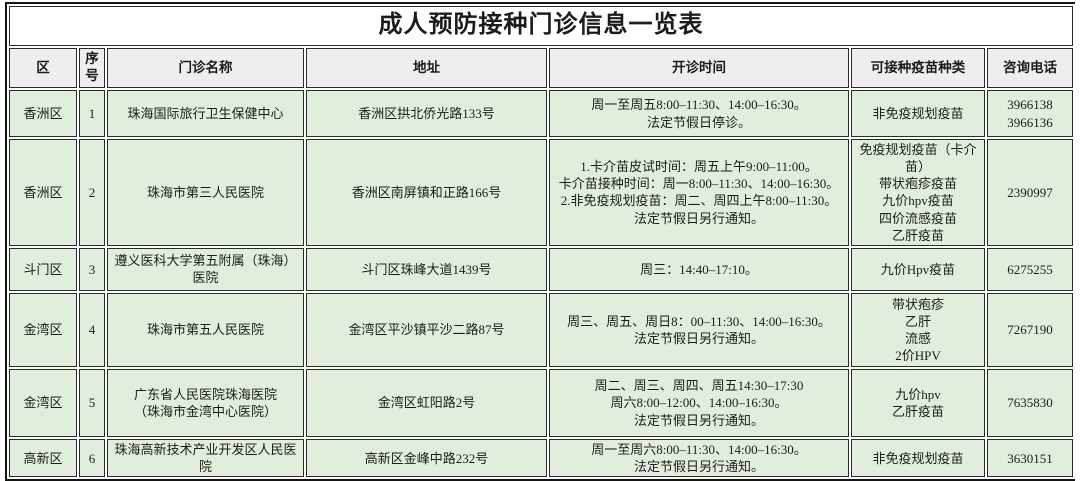  I want to click on col-header-no: 序号, so click(92, 68).